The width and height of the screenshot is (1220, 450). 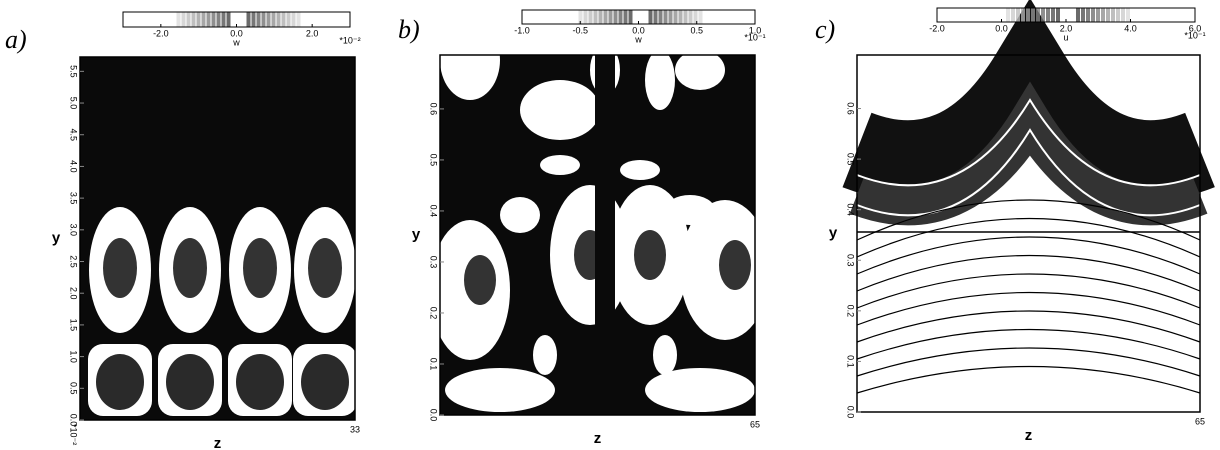 I want to click on colorbar-tick-label: 0.5, so click(x=696, y=30).